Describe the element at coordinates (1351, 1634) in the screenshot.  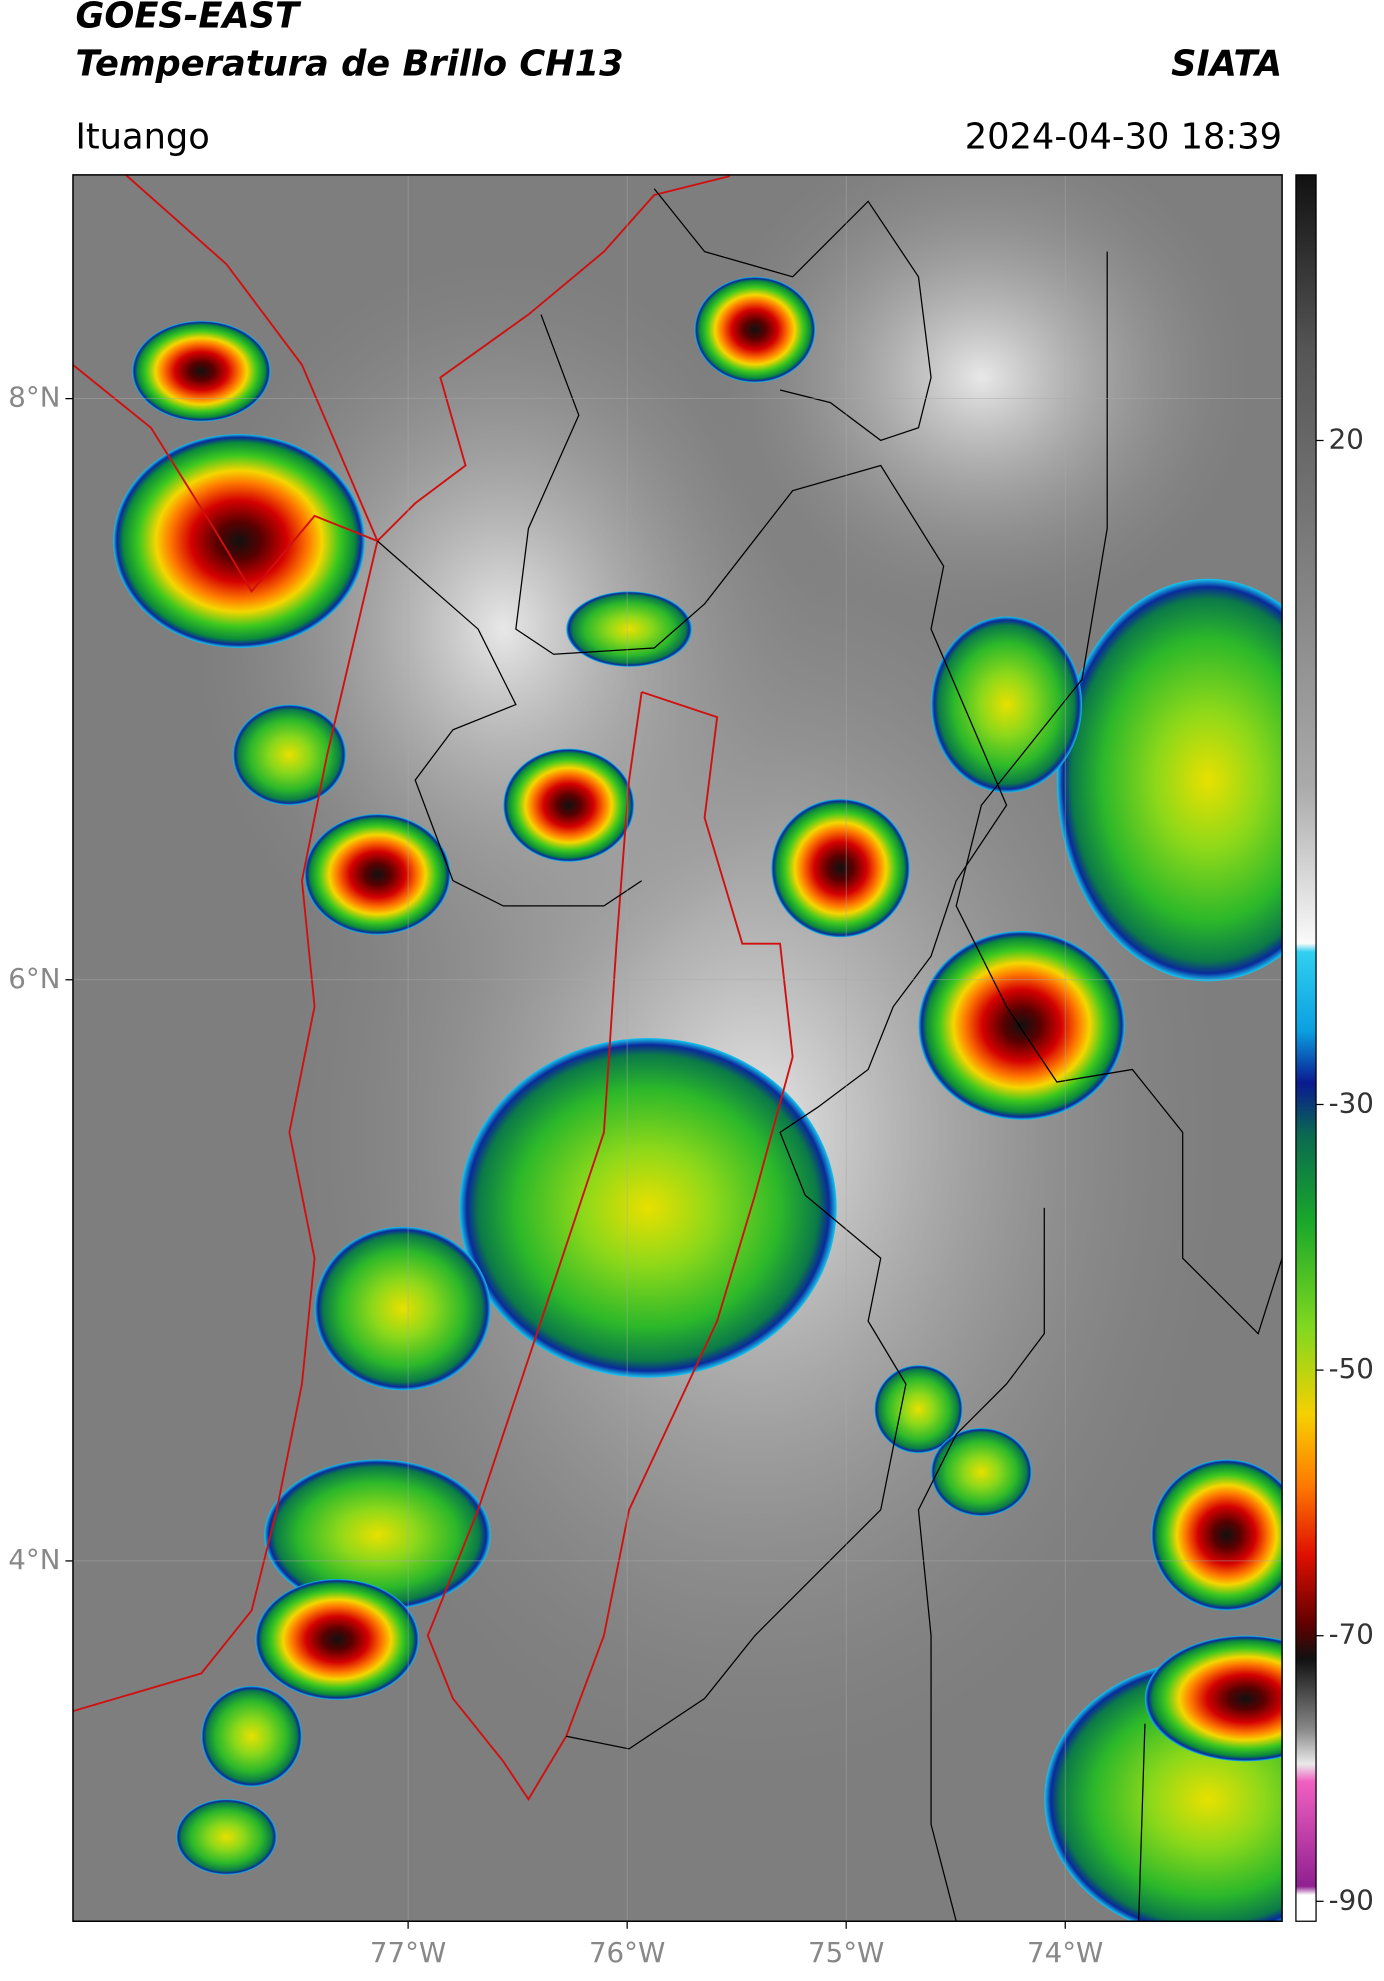
I see `colorbar-tick-label: -70` at that location.